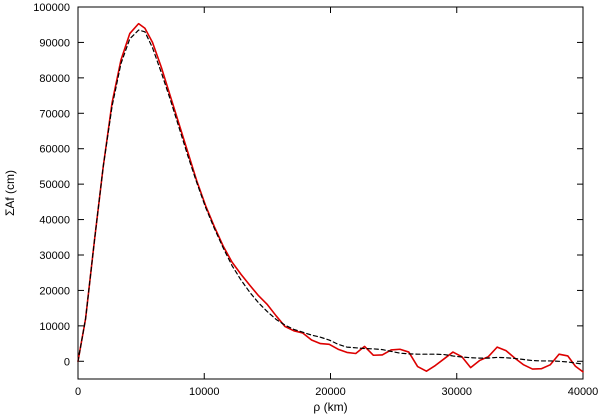  What do you see at coordinates (54, 256) in the screenshot?
I see `y-tick-label: 30000` at bounding box center [54, 256].